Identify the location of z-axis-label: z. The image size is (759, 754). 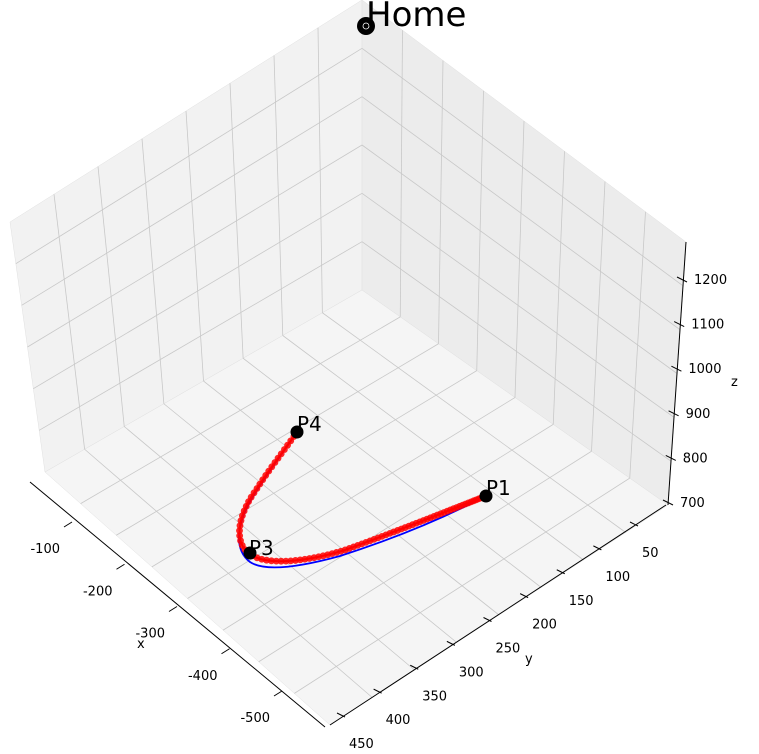
(734, 382).